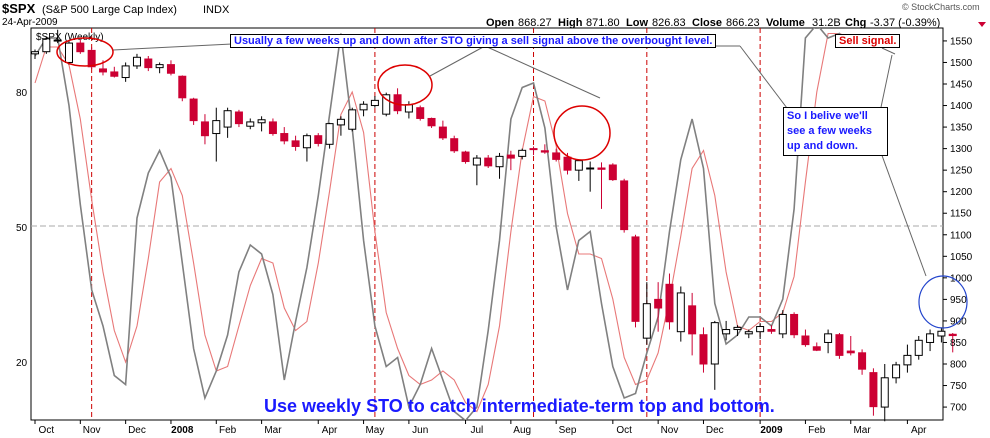 The height and width of the screenshot is (438, 990). Describe the element at coordinates (826, 23) in the screenshot. I see `volume-value: 31.2B` at that location.